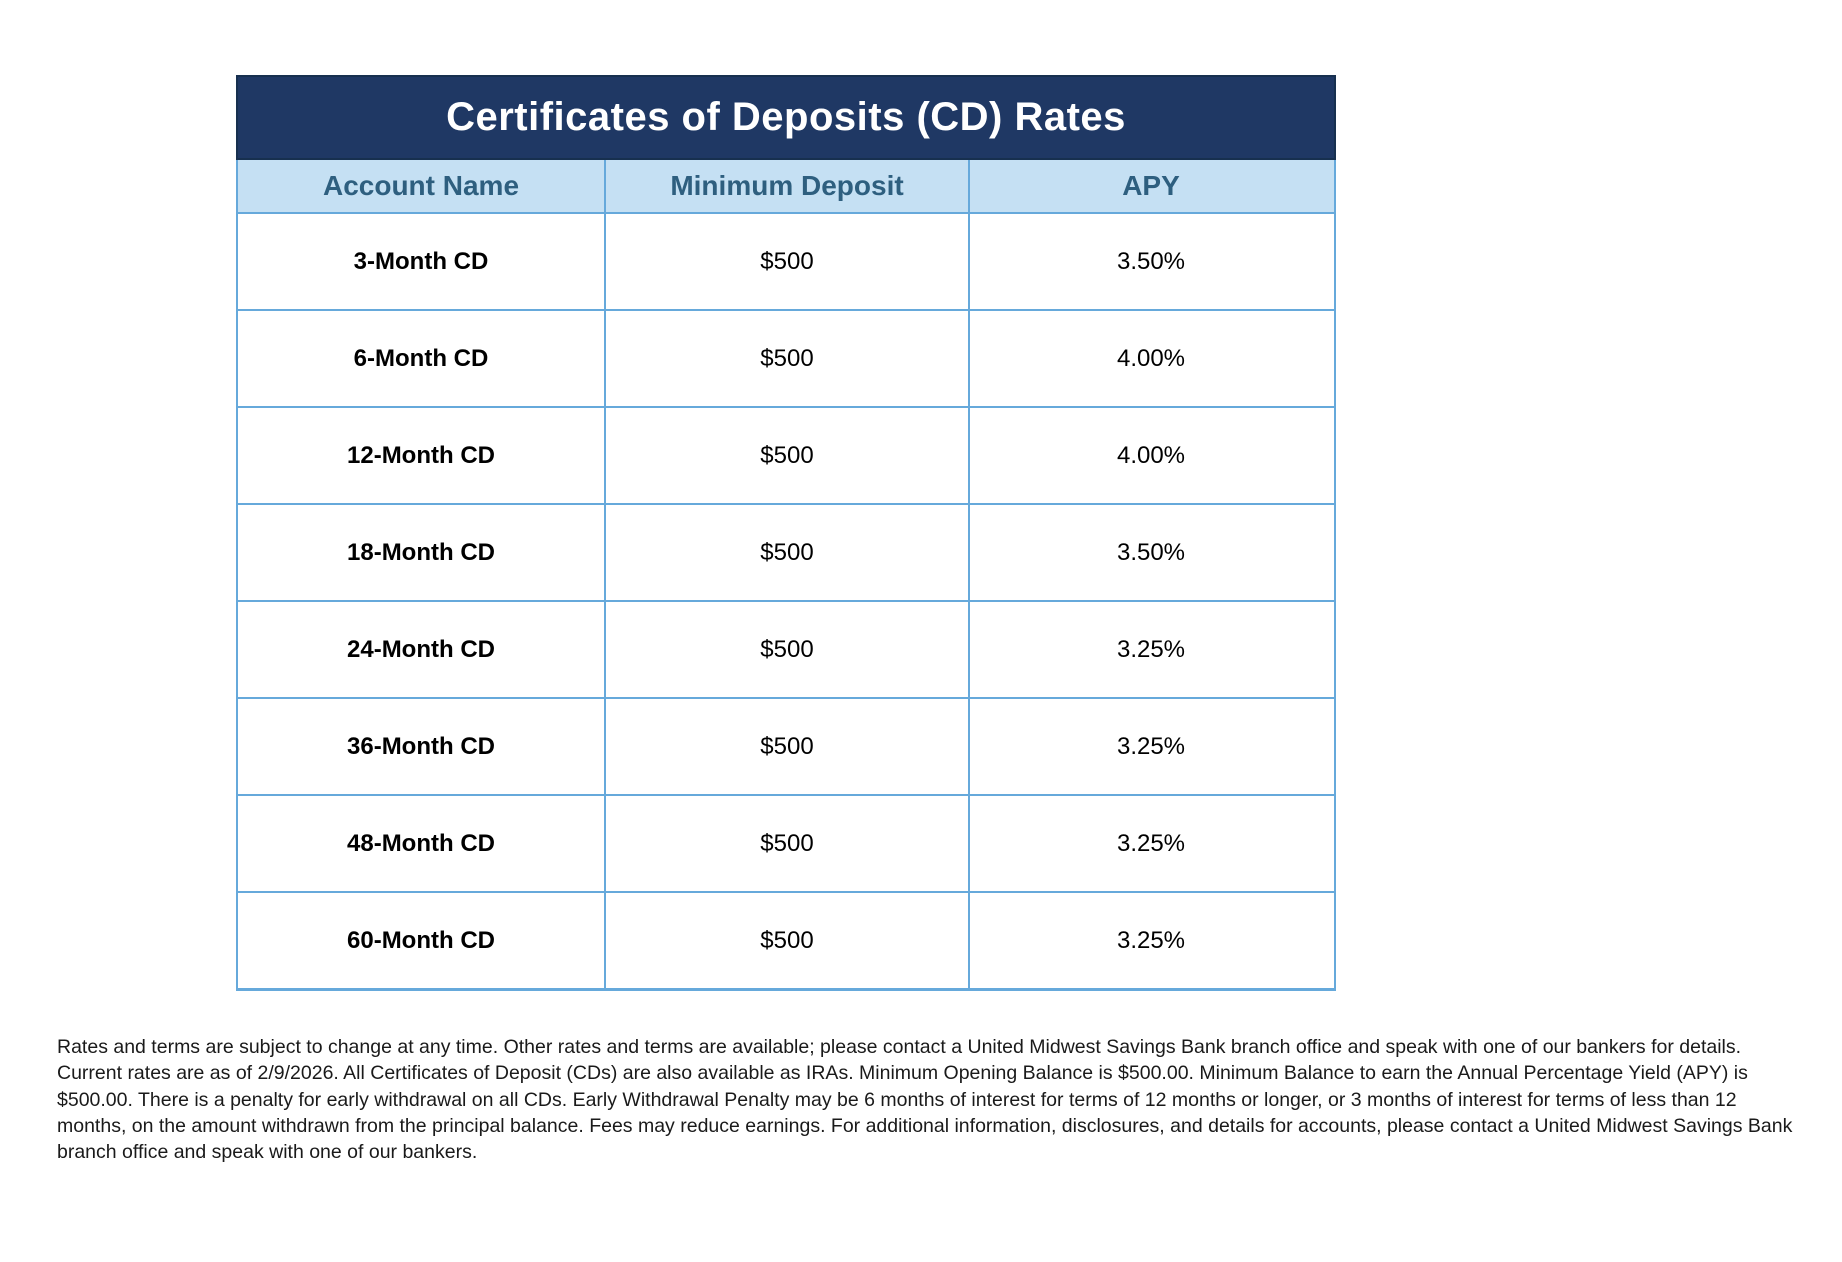 This screenshot has height=1262, width=1842. I want to click on table-row: 48-Month CD $500 3.25%, so click(786, 842).